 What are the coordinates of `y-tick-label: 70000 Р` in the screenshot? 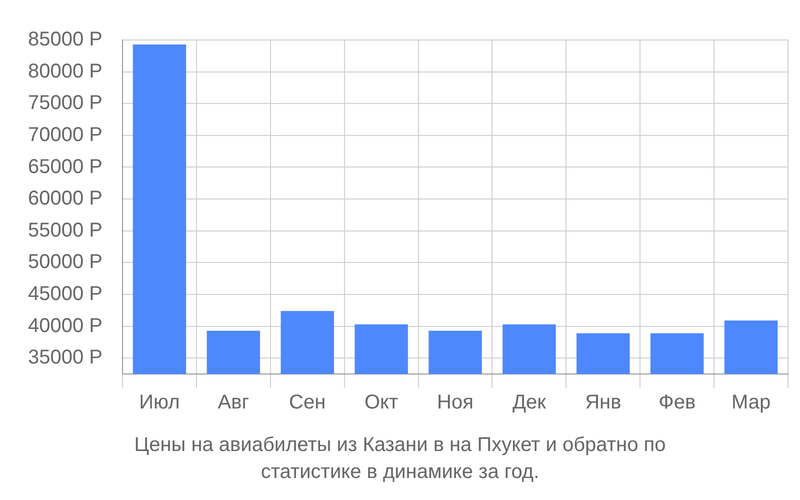 It's located at (65, 135).